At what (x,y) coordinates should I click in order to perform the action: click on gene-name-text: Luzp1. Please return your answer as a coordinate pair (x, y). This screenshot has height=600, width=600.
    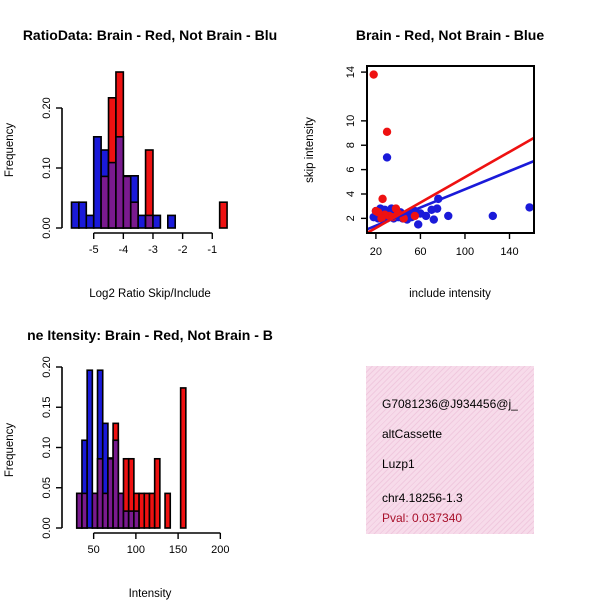
    Looking at the image, I should click on (398, 464).